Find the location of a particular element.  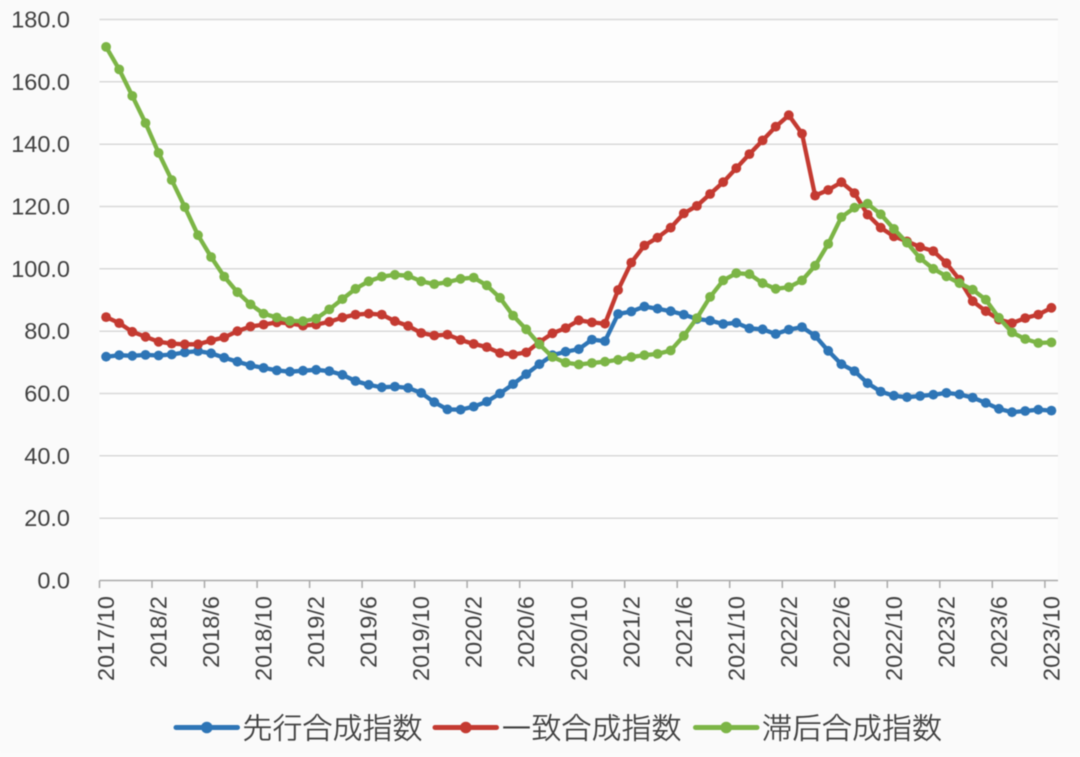

svg-text: 2019/2 is located at coordinates (316, 632).